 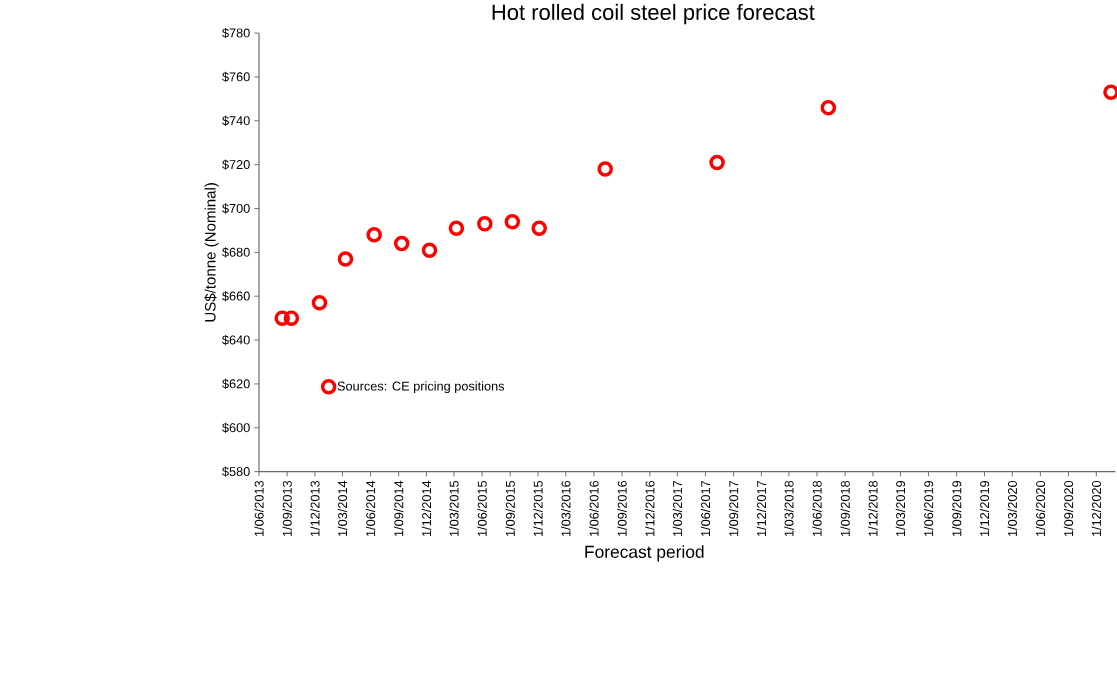 What do you see at coordinates (1096, 508) in the screenshot?
I see `x-tick-label: 1/12/2020` at bounding box center [1096, 508].